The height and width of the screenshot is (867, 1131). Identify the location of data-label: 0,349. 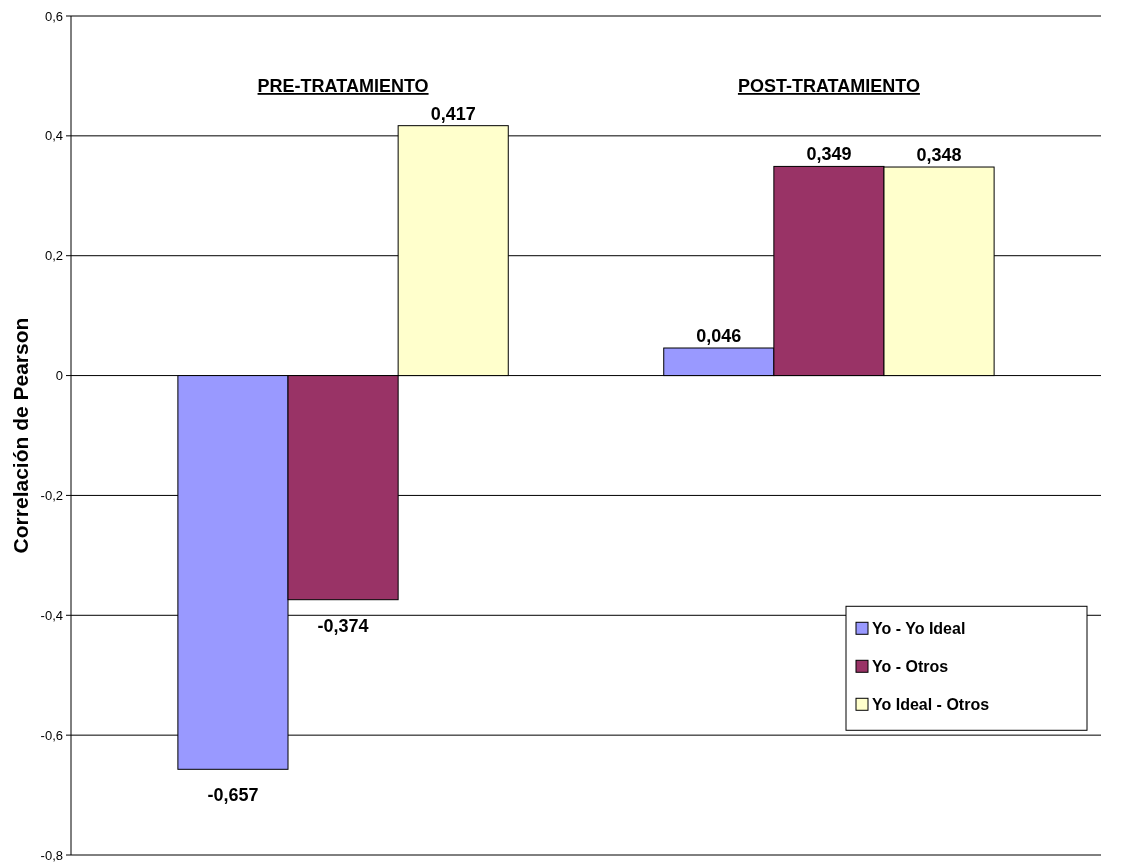
(829, 154).